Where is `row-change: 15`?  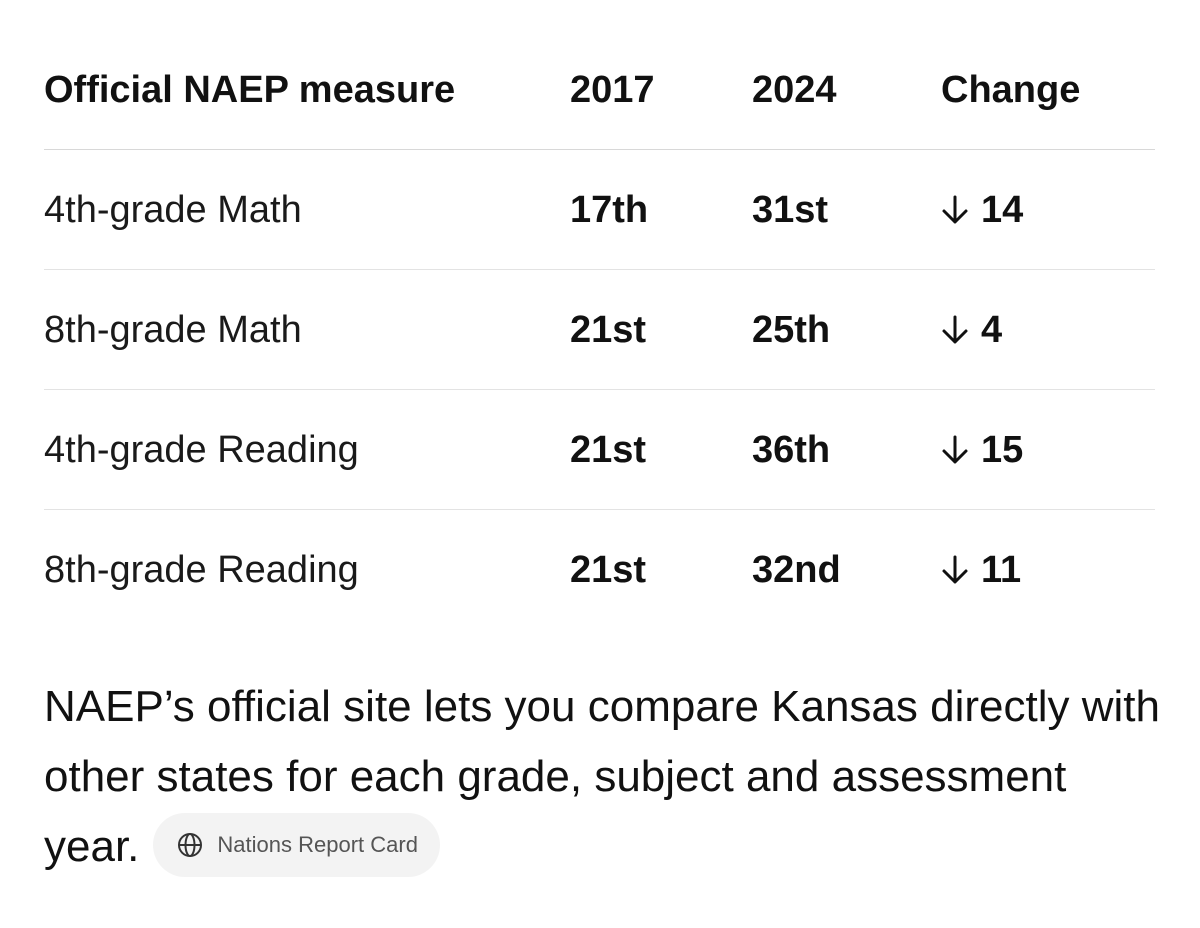 row-change: 15 is located at coordinates (1048, 450).